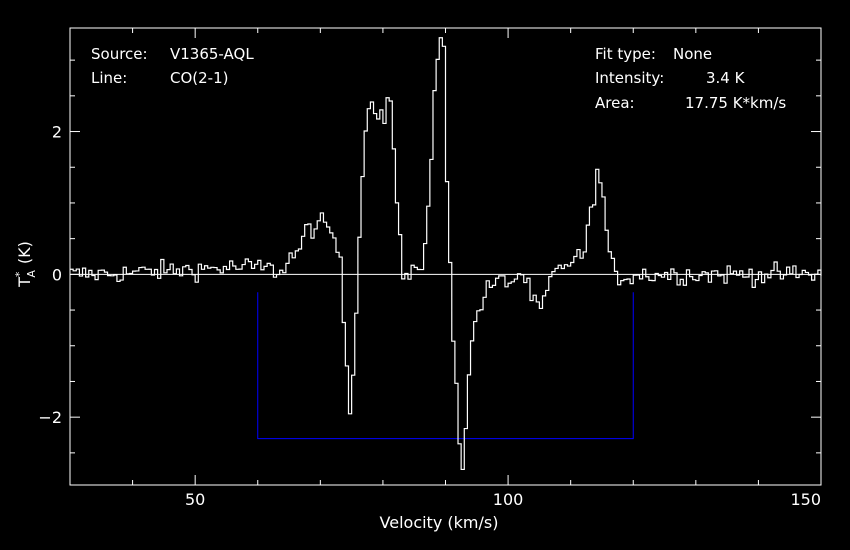 The image size is (850, 550). What do you see at coordinates (172, 66) in the screenshot?
I see `info-panel-left: Source: V1365-AQL Line: CO(2-1)` at bounding box center [172, 66].